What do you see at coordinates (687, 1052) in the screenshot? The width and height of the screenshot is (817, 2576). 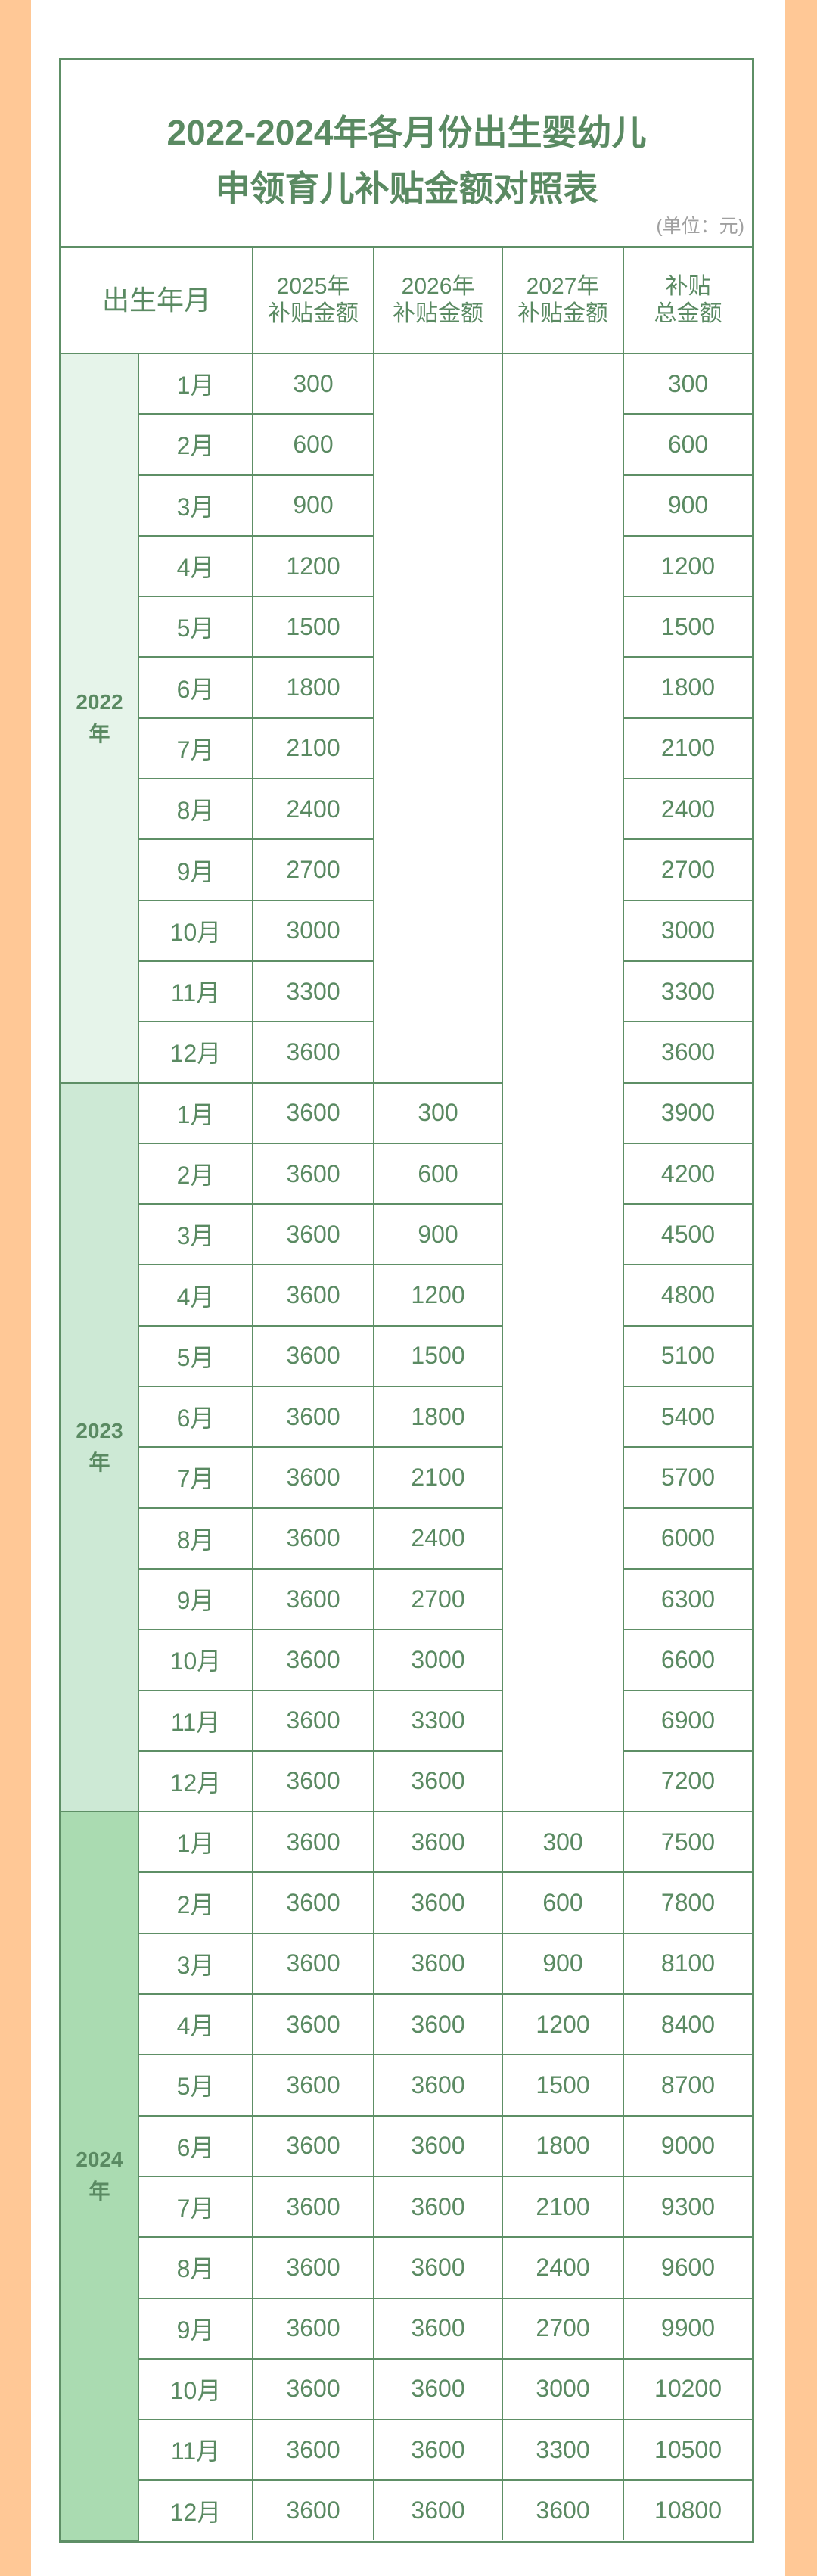 I see `total-amount-cell: 3600` at bounding box center [687, 1052].